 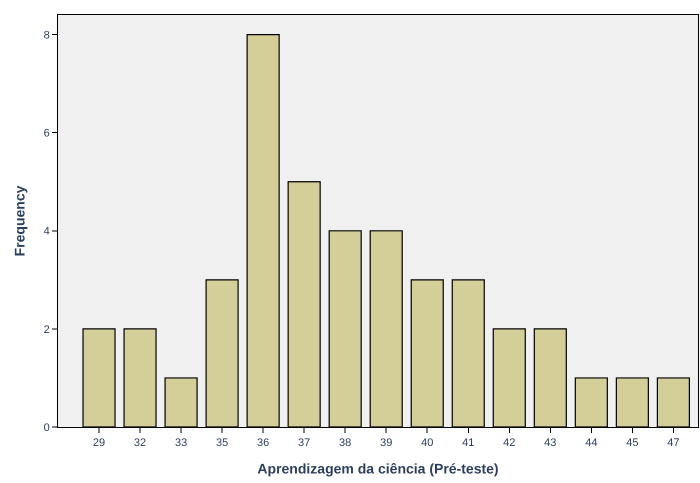 I want to click on x-tick-label: 29, so click(x=99, y=443).